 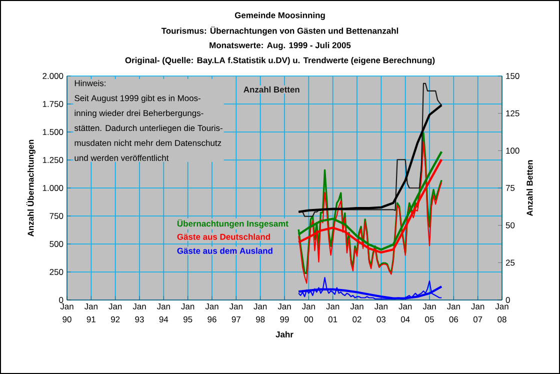 What do you see at coordinates (139, 114) in the screenshot?
I see `annotation: inning wieder drei Beherbergungs-` at bounding box center [139, 114].